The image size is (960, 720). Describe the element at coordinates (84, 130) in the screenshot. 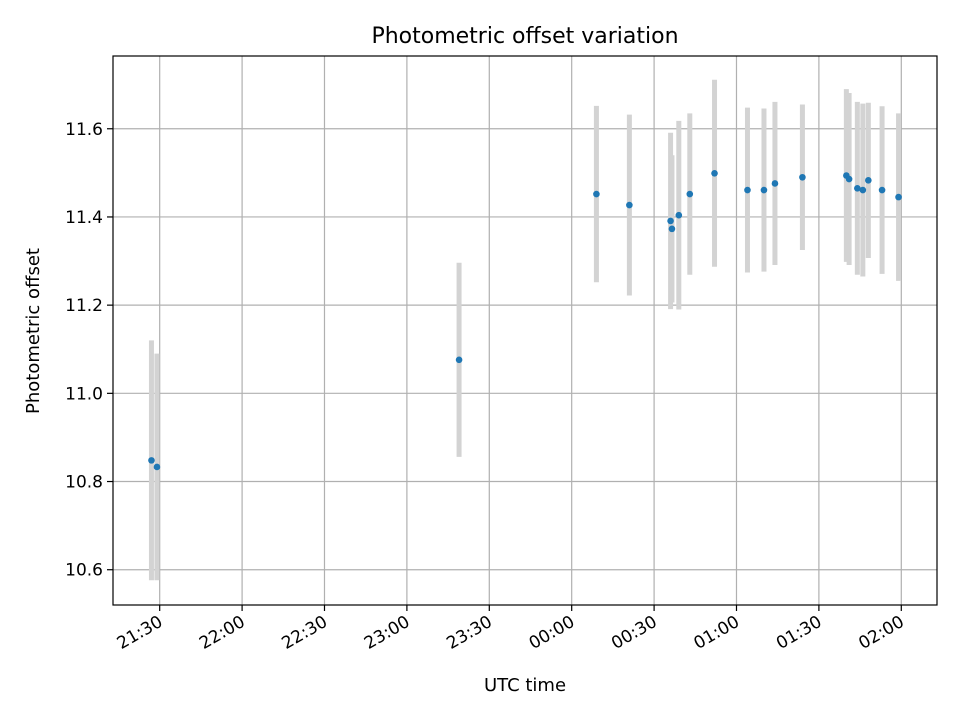

I see `y-tick-label: 11.6` at that location.